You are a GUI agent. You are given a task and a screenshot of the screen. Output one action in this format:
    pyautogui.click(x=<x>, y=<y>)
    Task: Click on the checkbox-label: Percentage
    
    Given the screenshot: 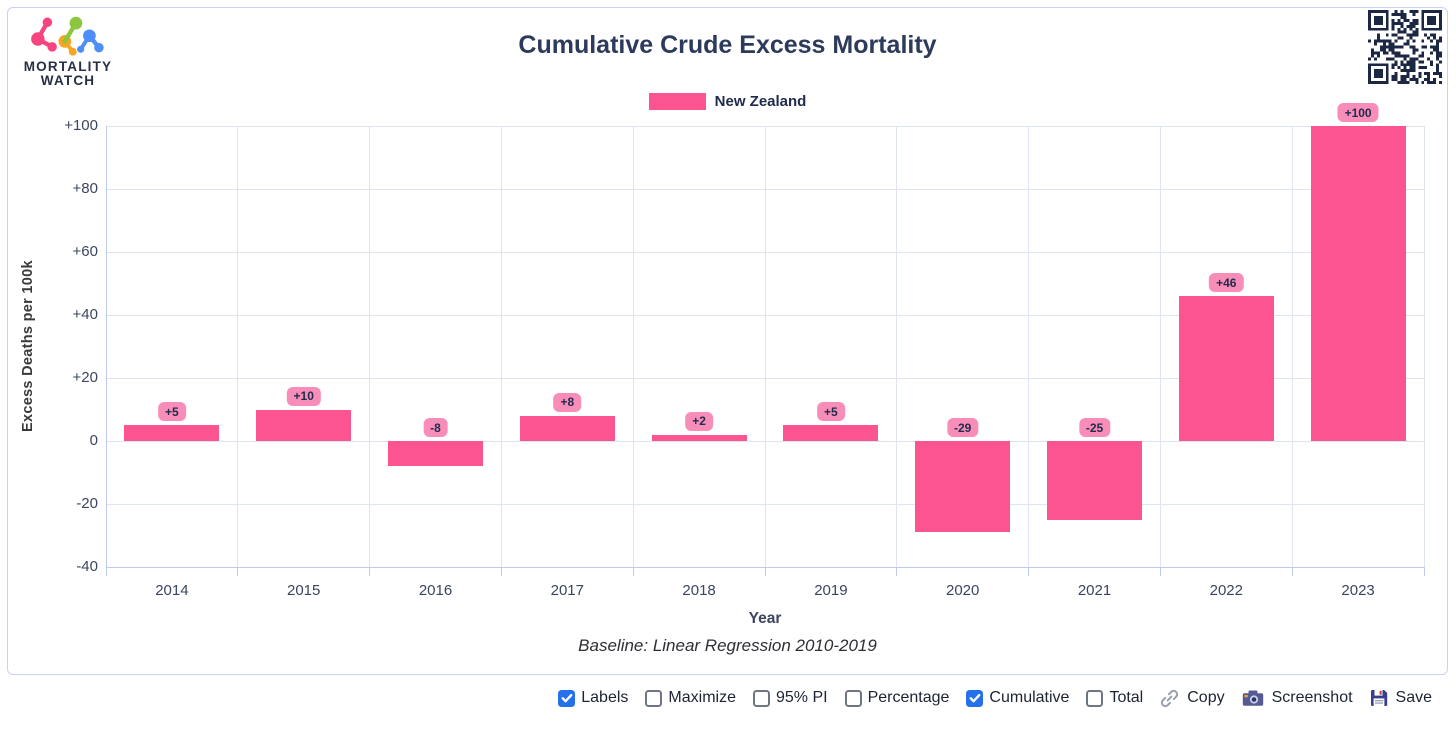 What is the action you would take?
    pyautogui.click(x=908, y=697)
    